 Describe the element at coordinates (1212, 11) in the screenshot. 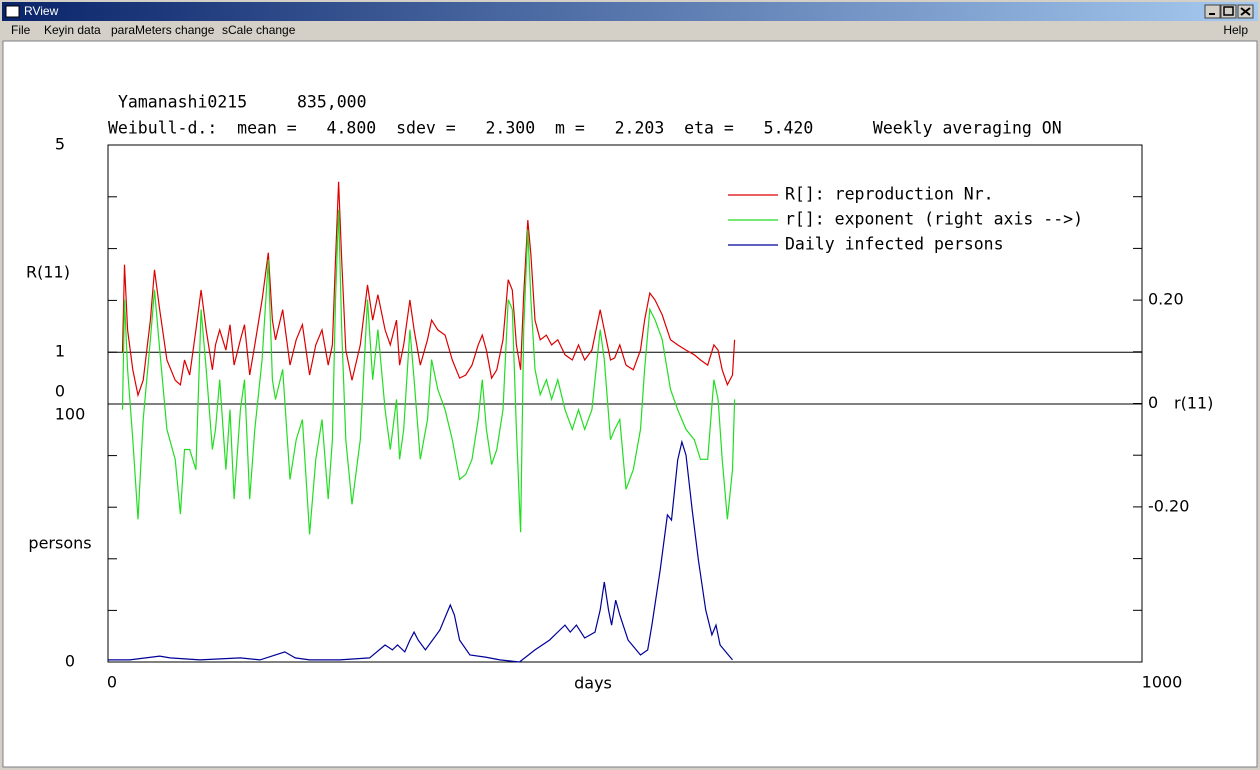

I see `minimize-button` at that location.